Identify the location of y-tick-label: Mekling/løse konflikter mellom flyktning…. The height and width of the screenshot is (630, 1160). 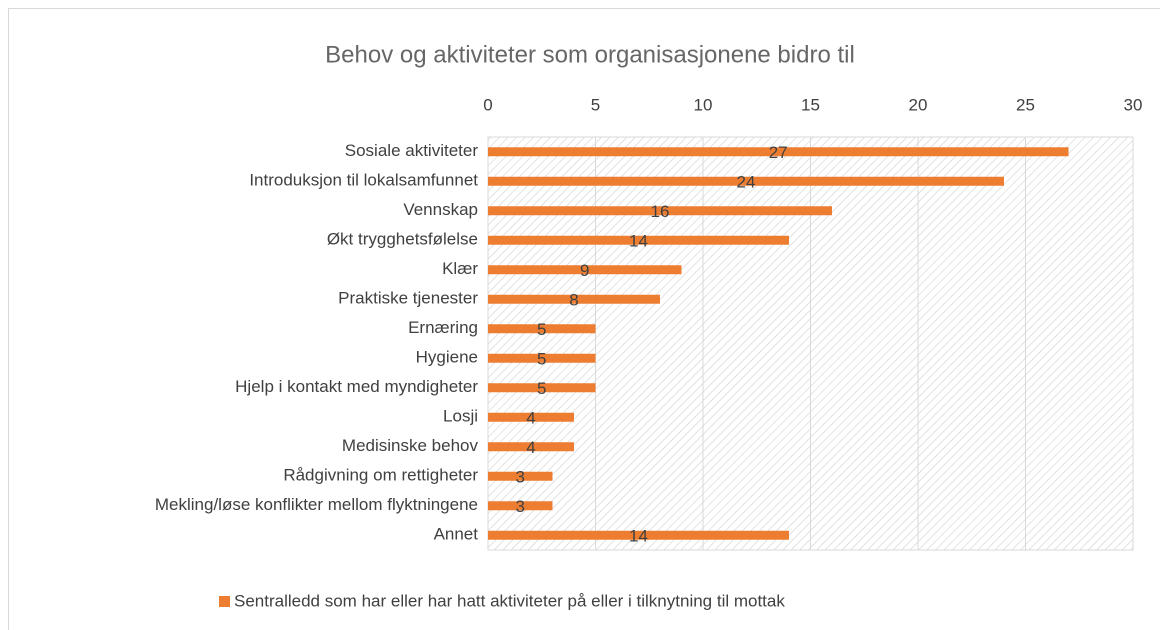
(316, 504).